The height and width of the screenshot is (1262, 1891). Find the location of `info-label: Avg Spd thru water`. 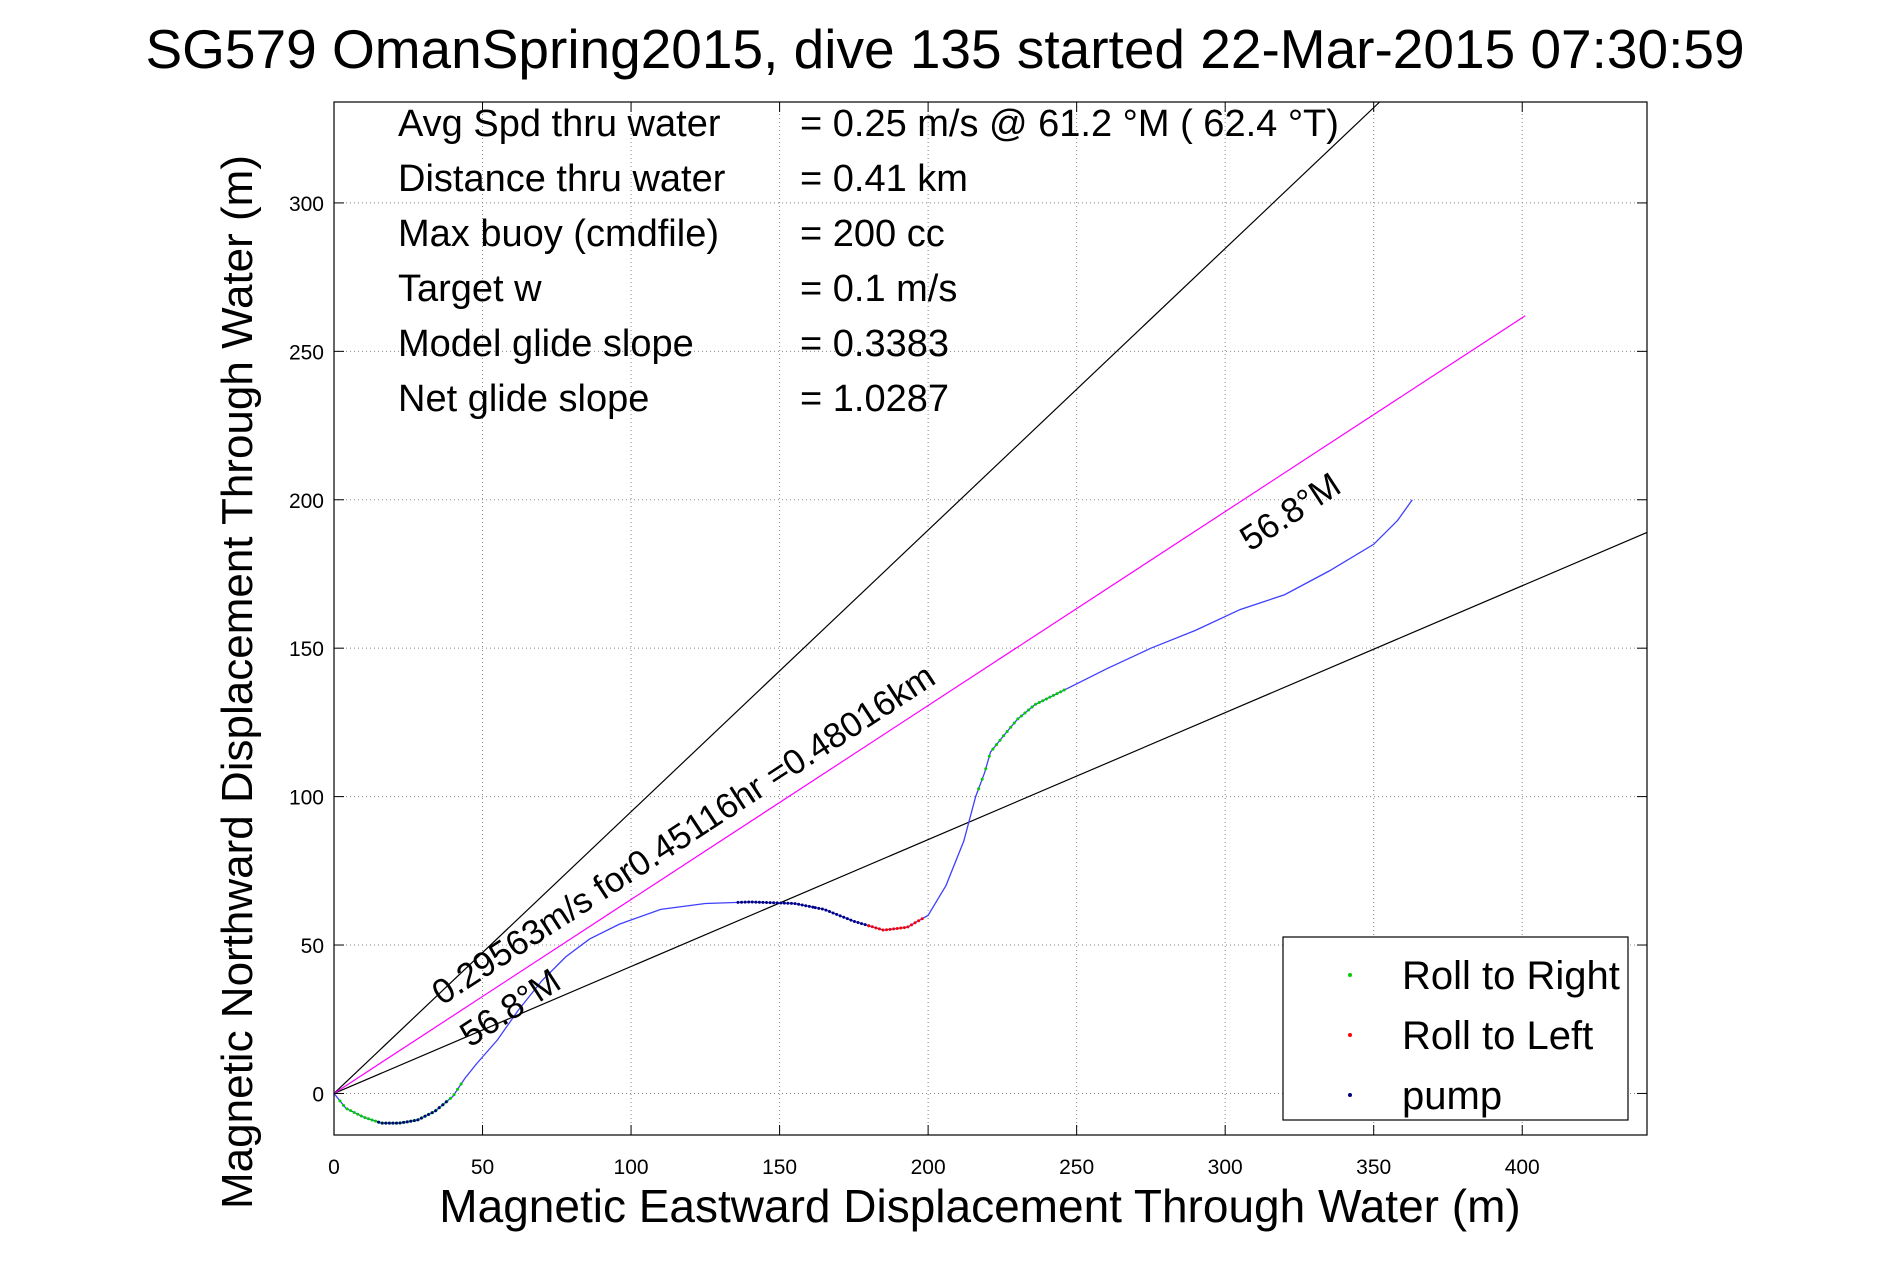

info-label: Avg Spd thru water is located at coordinates (559, 124).